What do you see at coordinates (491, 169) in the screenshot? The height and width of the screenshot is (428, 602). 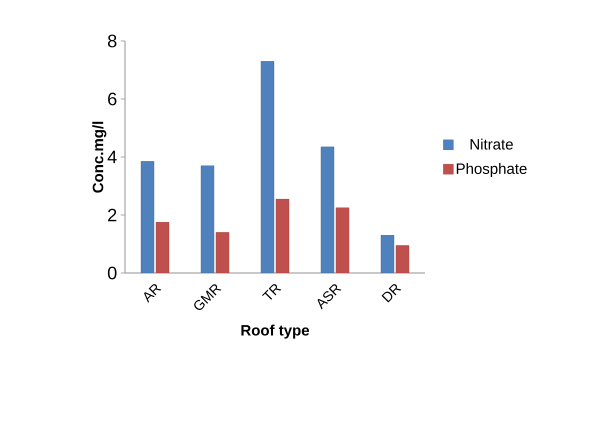 I see `legend-label: Phosphate` at bounding box center [491, 169].